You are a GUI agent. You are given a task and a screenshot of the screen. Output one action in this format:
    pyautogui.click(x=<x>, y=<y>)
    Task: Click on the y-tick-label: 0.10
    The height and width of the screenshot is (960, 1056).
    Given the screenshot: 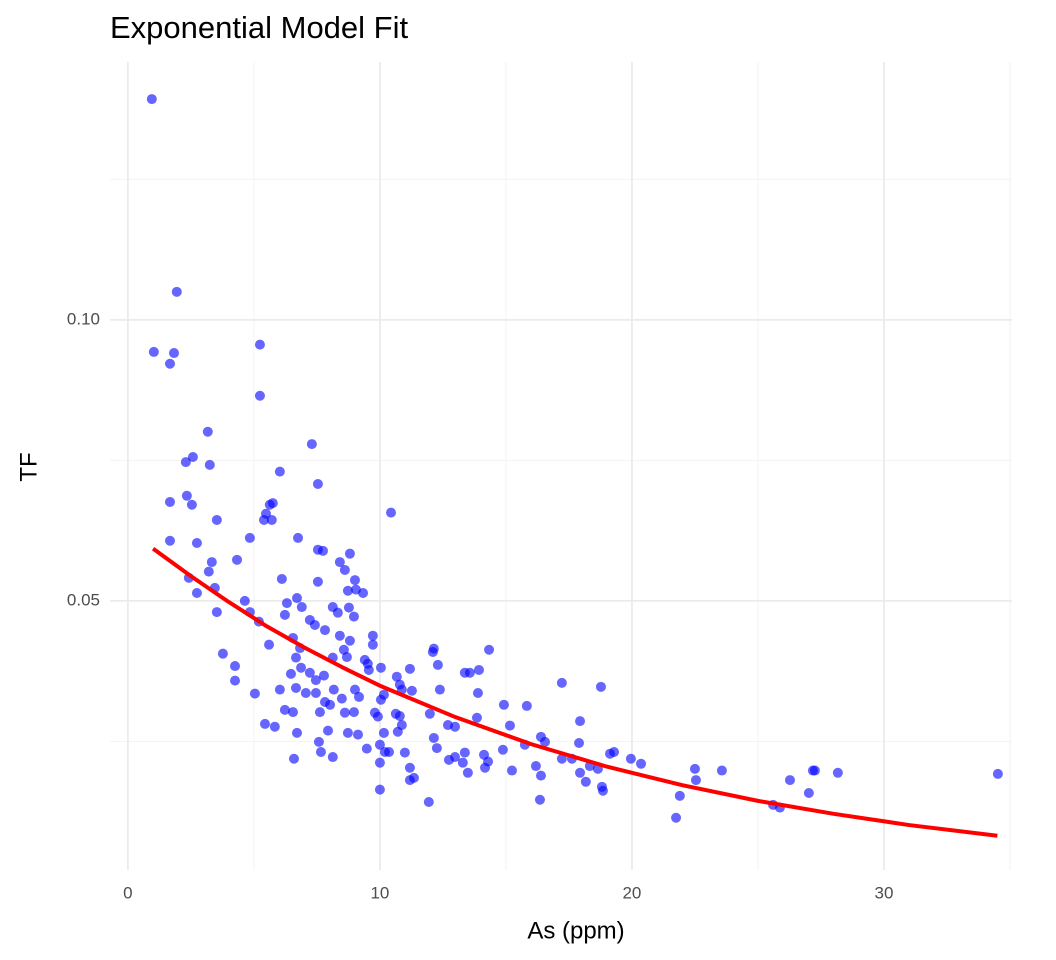 What is the action you would take?
    pyautogui.click(x=83, y=318)
    